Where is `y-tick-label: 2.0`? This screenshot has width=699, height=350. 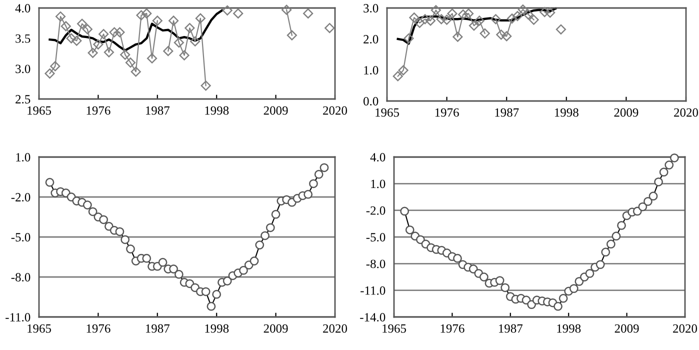 y-tick-label: 2.0 is located at coordinates (371, 39).